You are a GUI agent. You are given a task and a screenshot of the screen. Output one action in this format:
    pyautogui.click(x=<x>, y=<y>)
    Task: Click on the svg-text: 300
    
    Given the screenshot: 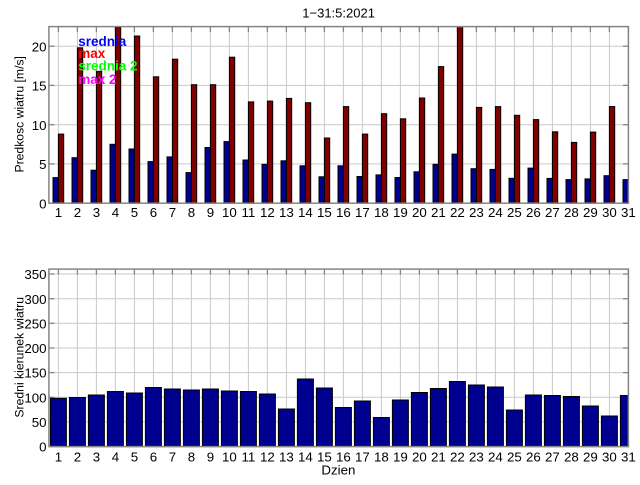 What is the action you would take?
    pyautogui.click(x=35, y=299)
    